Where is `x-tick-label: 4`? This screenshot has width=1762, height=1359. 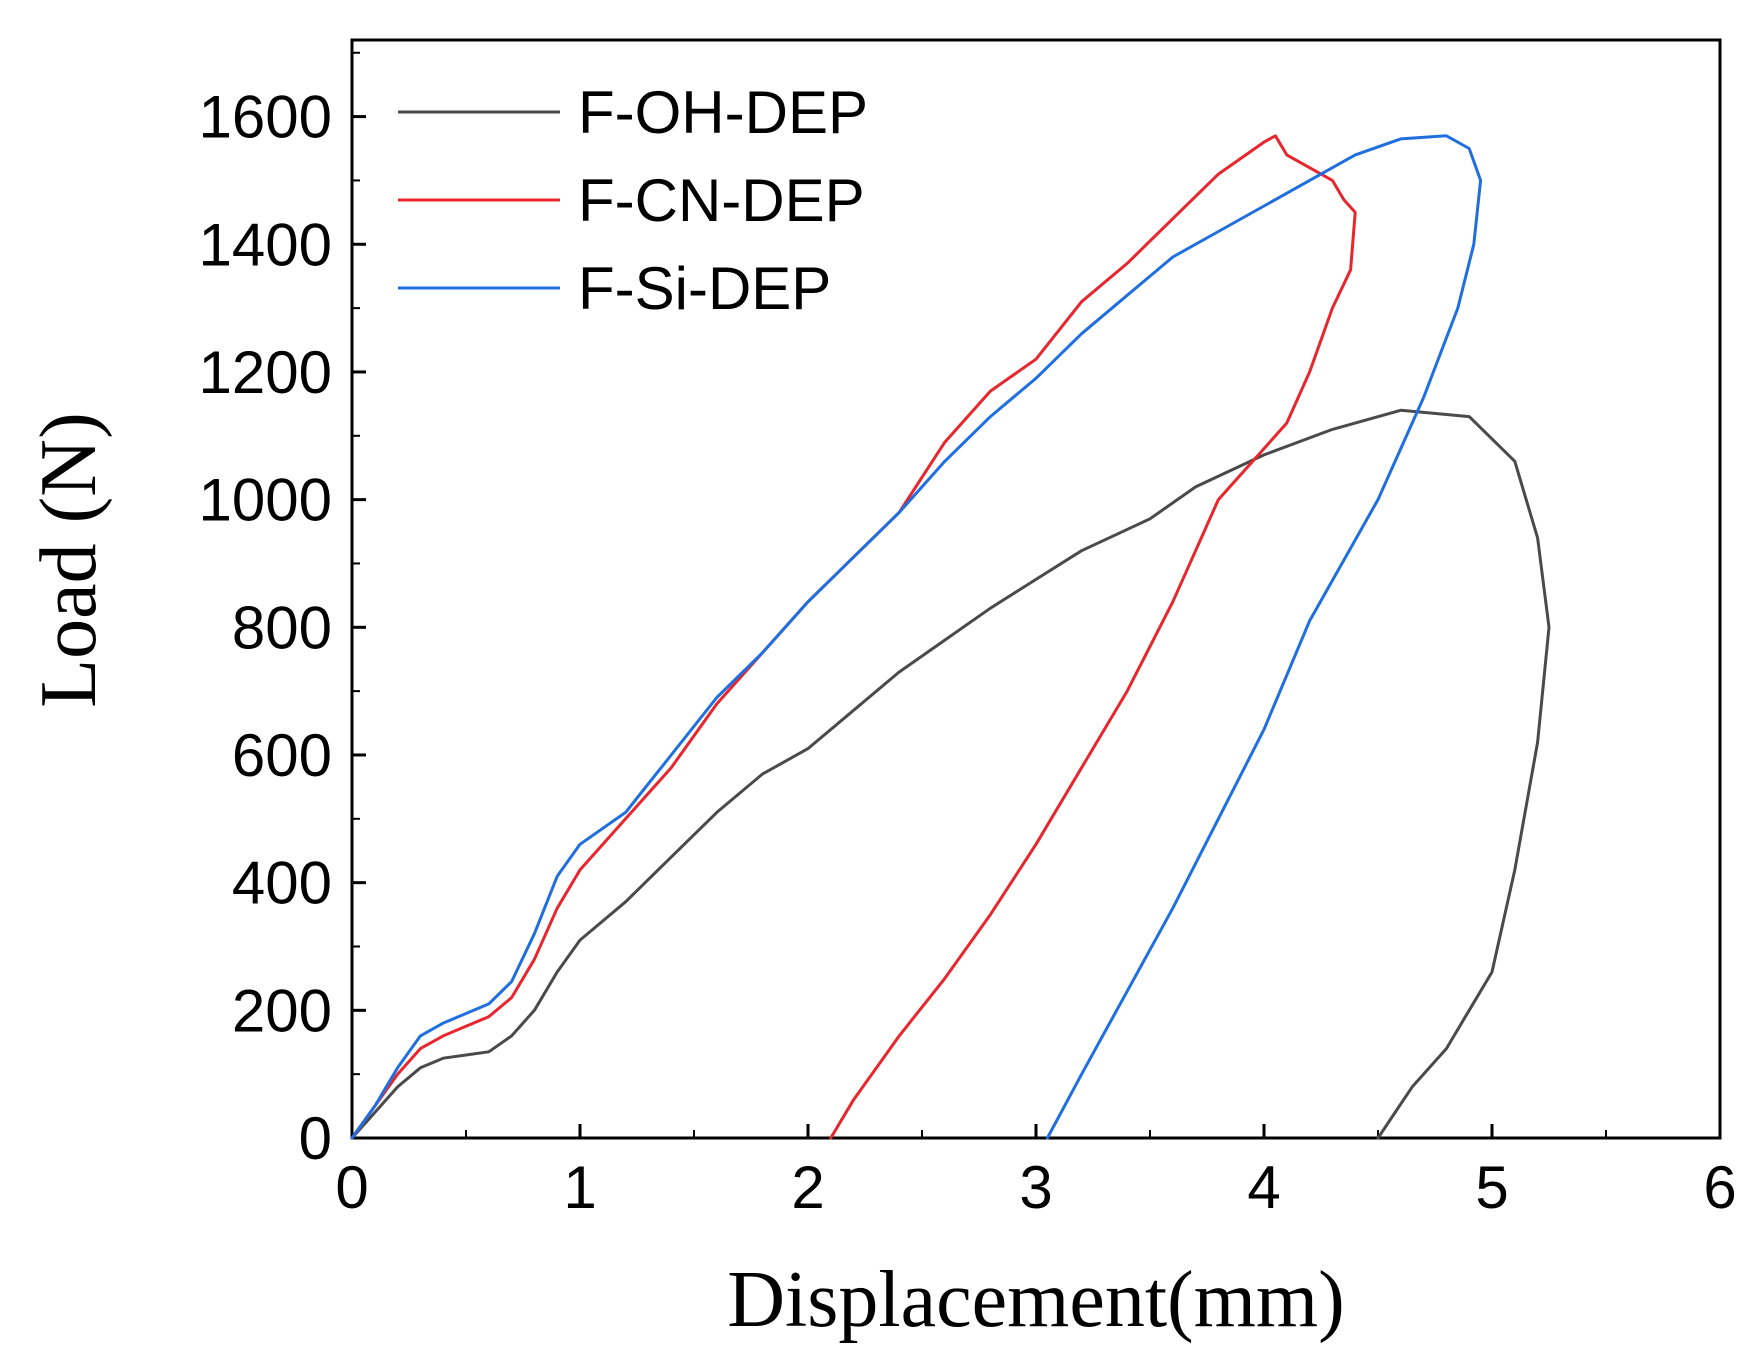 x-tick-label: 4 is located at coordinates (1263, 1187).